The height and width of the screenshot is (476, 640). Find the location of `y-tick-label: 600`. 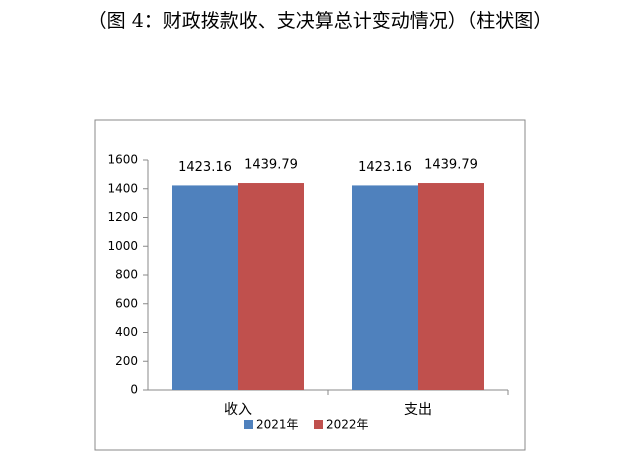

y-tick-label: 600 is located at coordinates (126, 303).